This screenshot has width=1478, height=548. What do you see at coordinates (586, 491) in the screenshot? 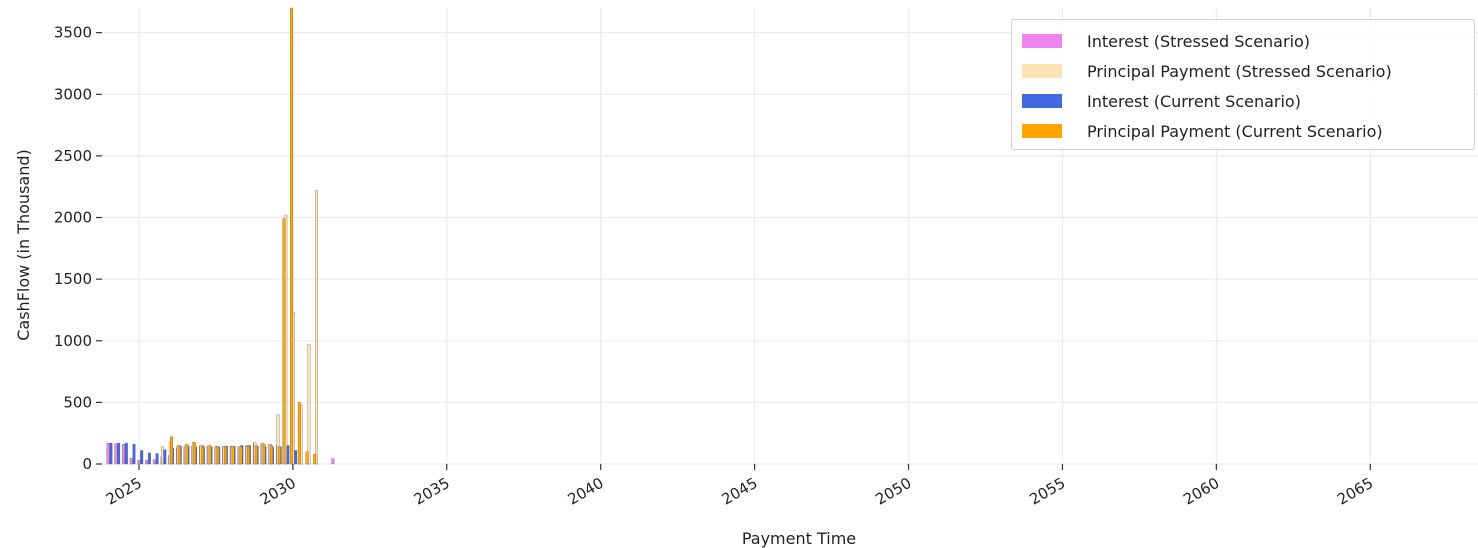
I see `x-tick-label: 2040` at bounding box center [586, 491].